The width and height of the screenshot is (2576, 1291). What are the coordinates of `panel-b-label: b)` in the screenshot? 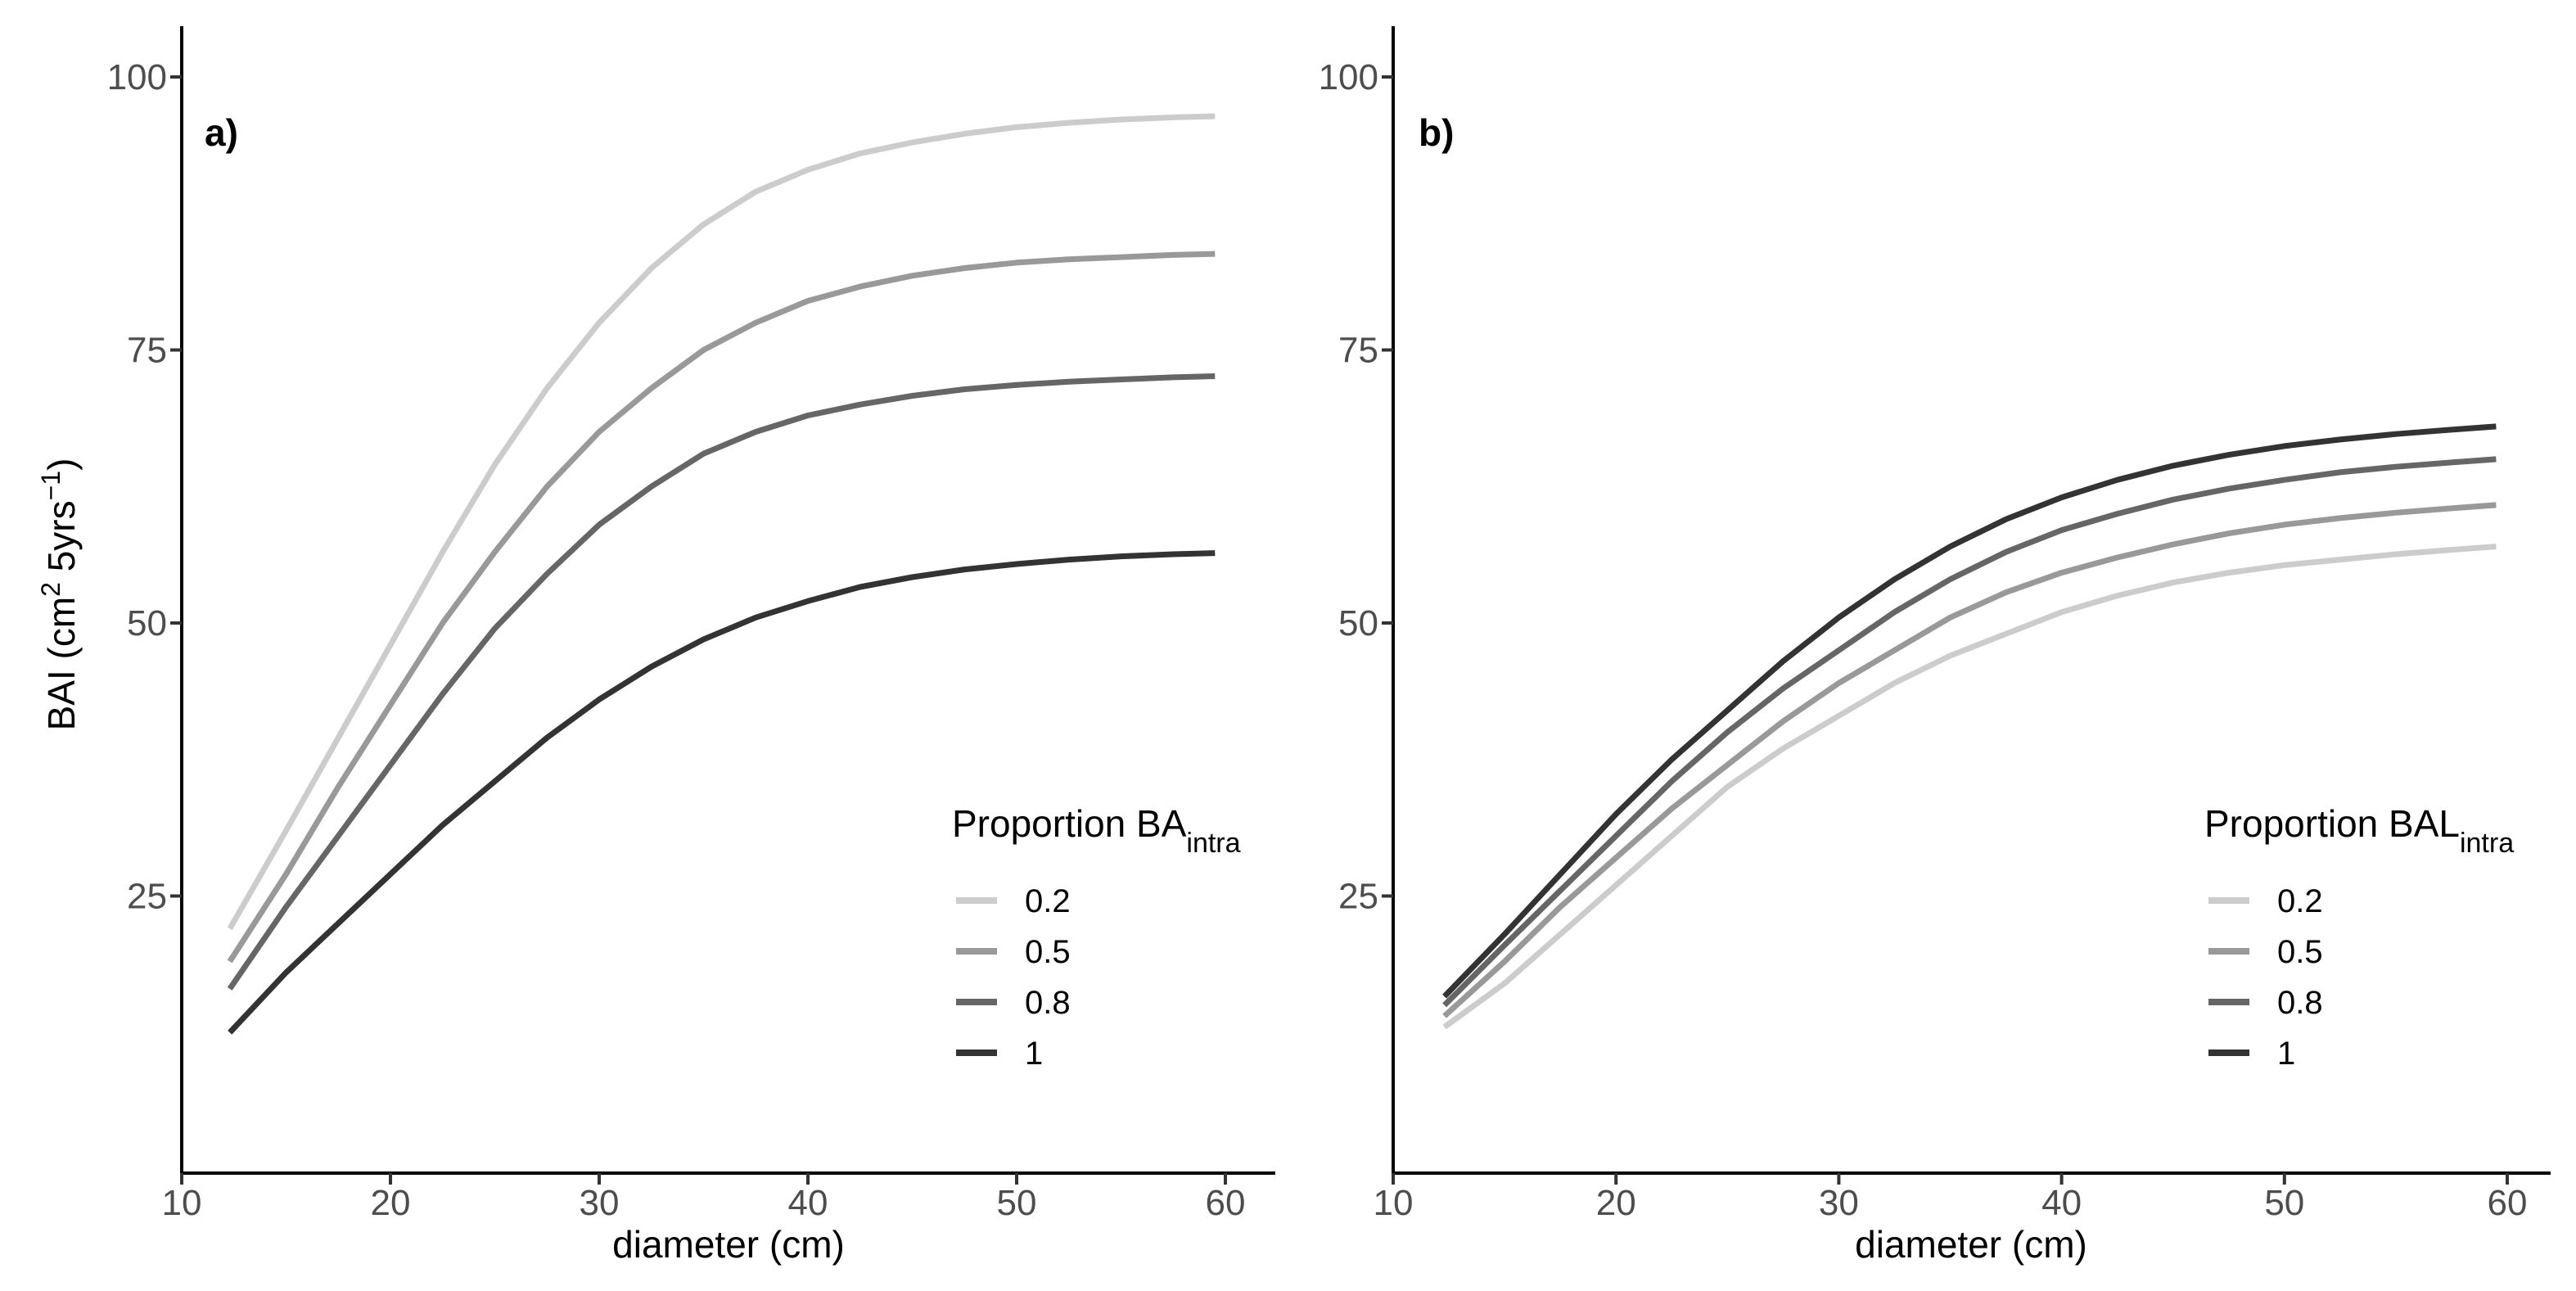 It's located at (1436, 132).